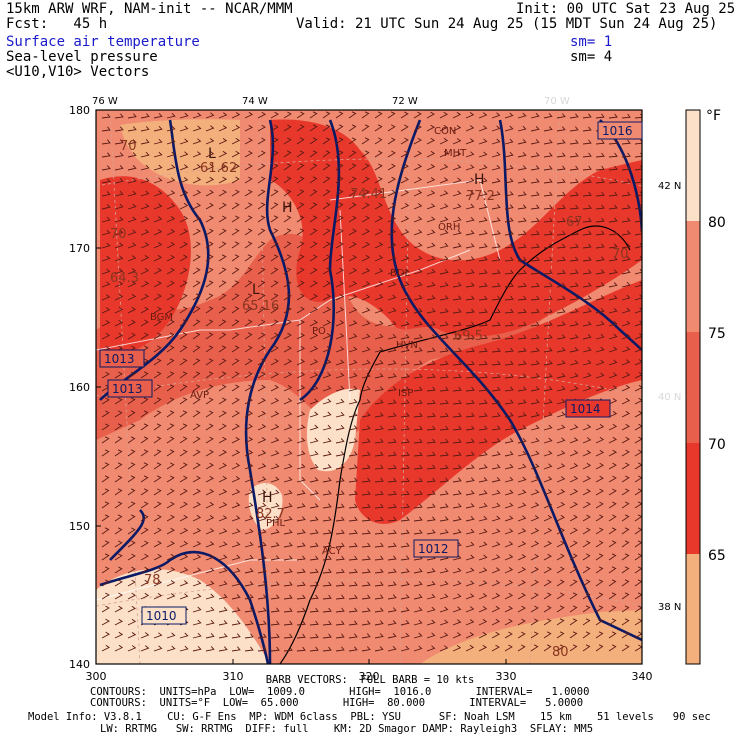 The image size is (740, 740). I want to click on colorbar: °F 80 75 70 65, so click(705, 386).